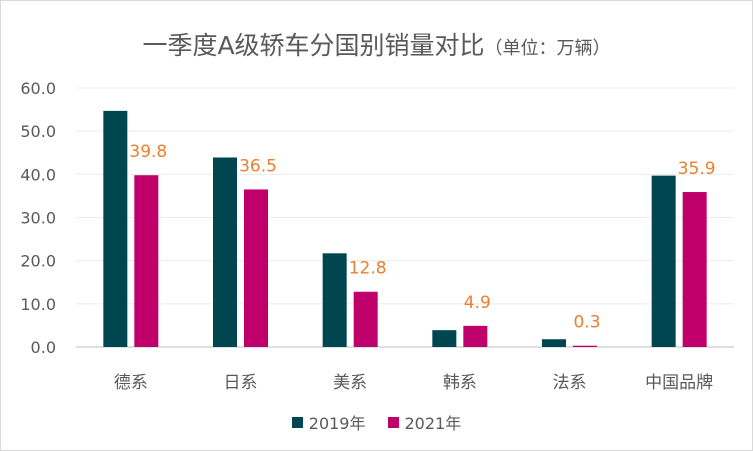 The image size is (753, 451). I want to click on data-label: 12.8, so click(368, 269).